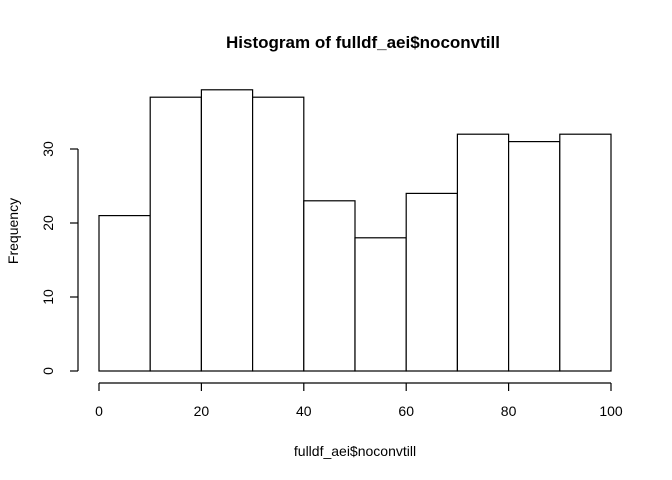 This screenshot has height=480, width=672. What do you see at coordinates (509, 411) in the screenshot?
I see `x-tick-label: 80` at bounding box center [509, 411].